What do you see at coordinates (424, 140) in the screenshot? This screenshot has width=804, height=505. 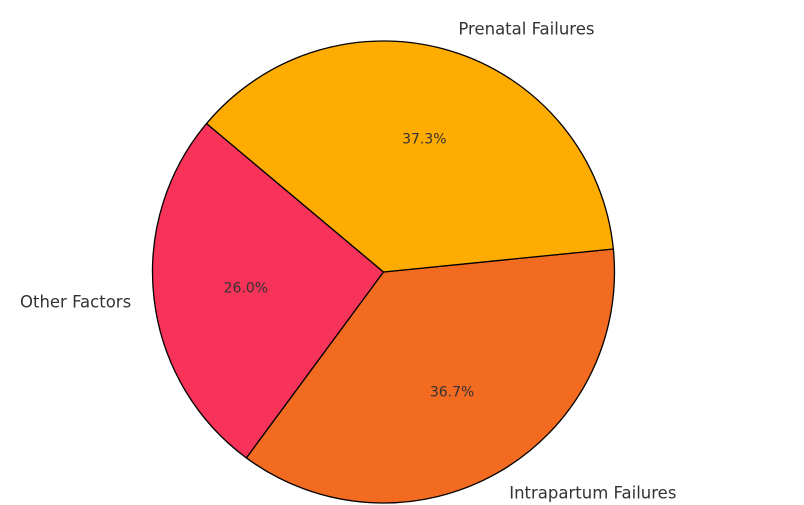 I see `pie-pct-label-prenatal-failures: 37.3%` at bounding box center [424, 140].